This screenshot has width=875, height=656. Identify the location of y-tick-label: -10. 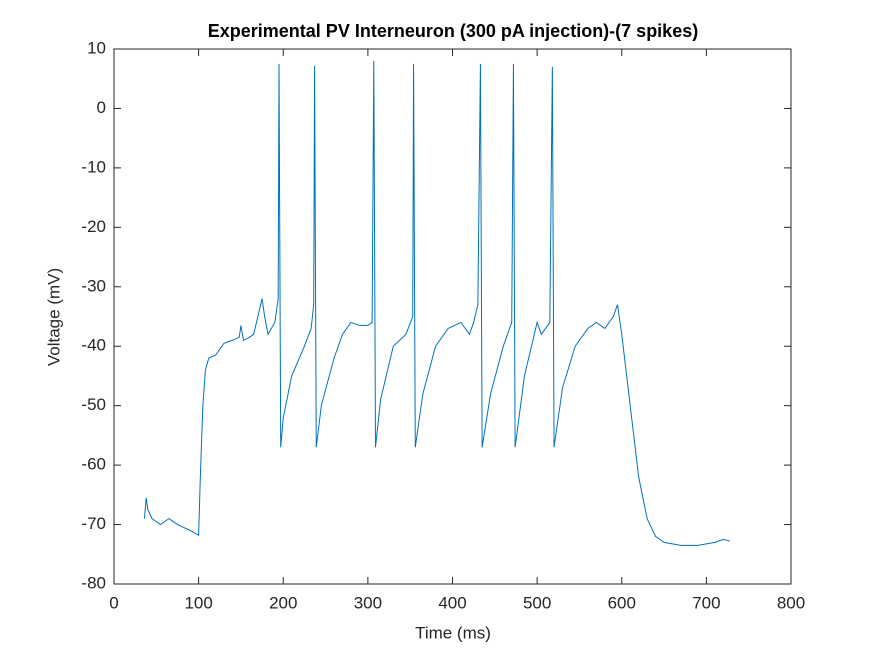
(93, 166).